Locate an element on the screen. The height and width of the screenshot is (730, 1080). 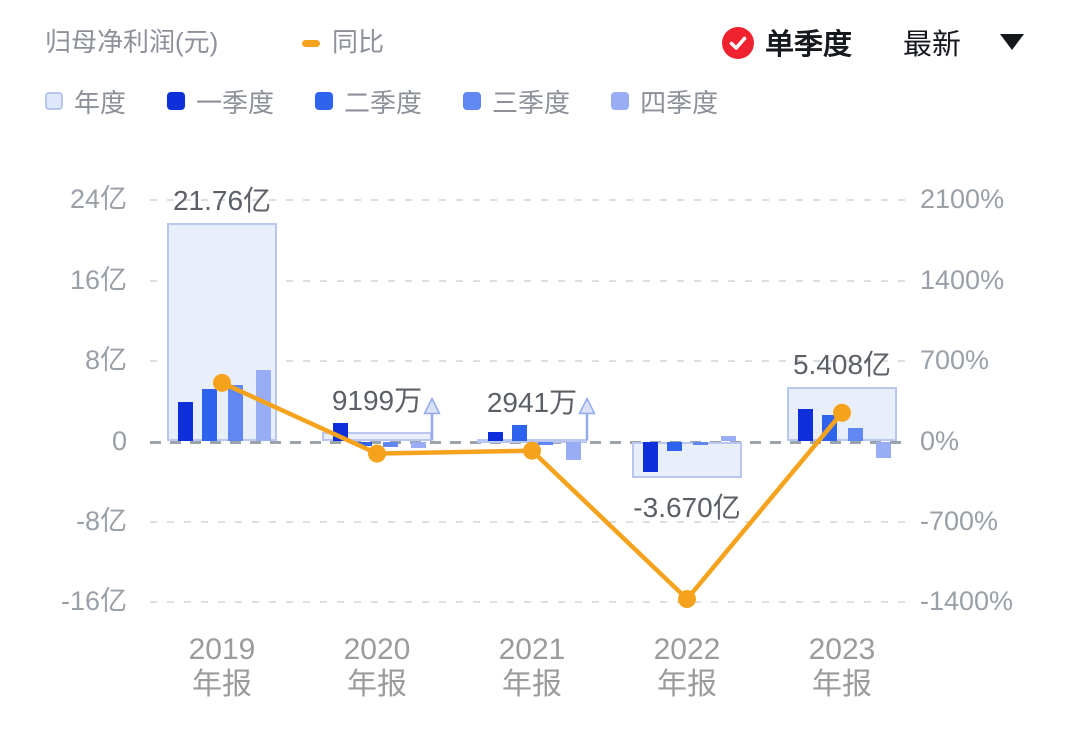
x-label-2019: 2019 年报 is located at coordinates (222, 667).